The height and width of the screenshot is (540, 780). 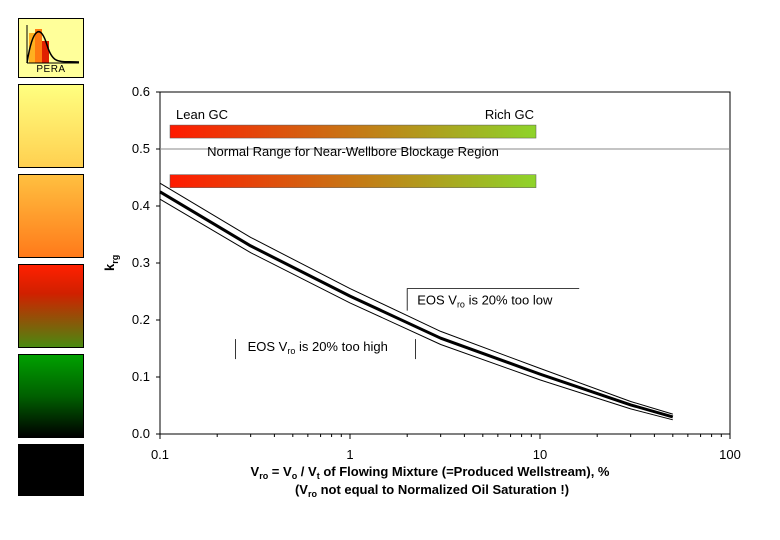 What do you see at coordinates (202, 114) in the screenshot?
I see `lean-gc-label: Lean GC` at bounding box center [202, 114].